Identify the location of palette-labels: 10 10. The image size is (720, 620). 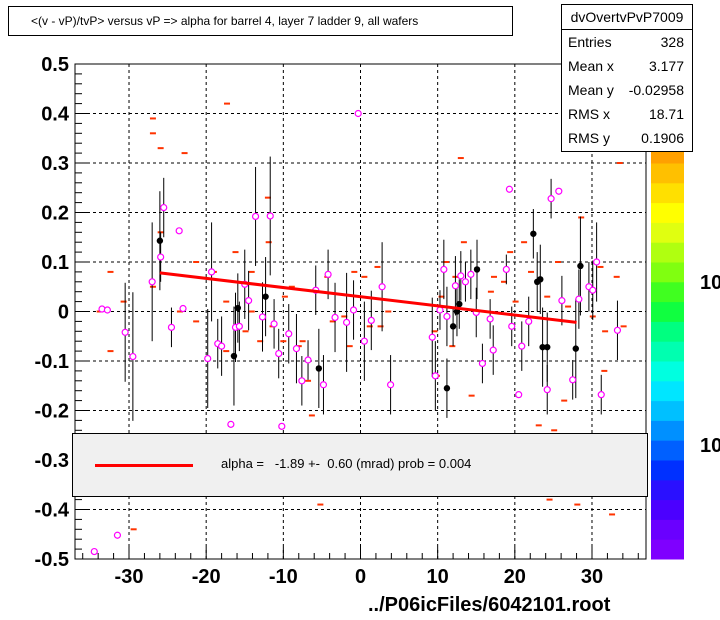
(710, 364).